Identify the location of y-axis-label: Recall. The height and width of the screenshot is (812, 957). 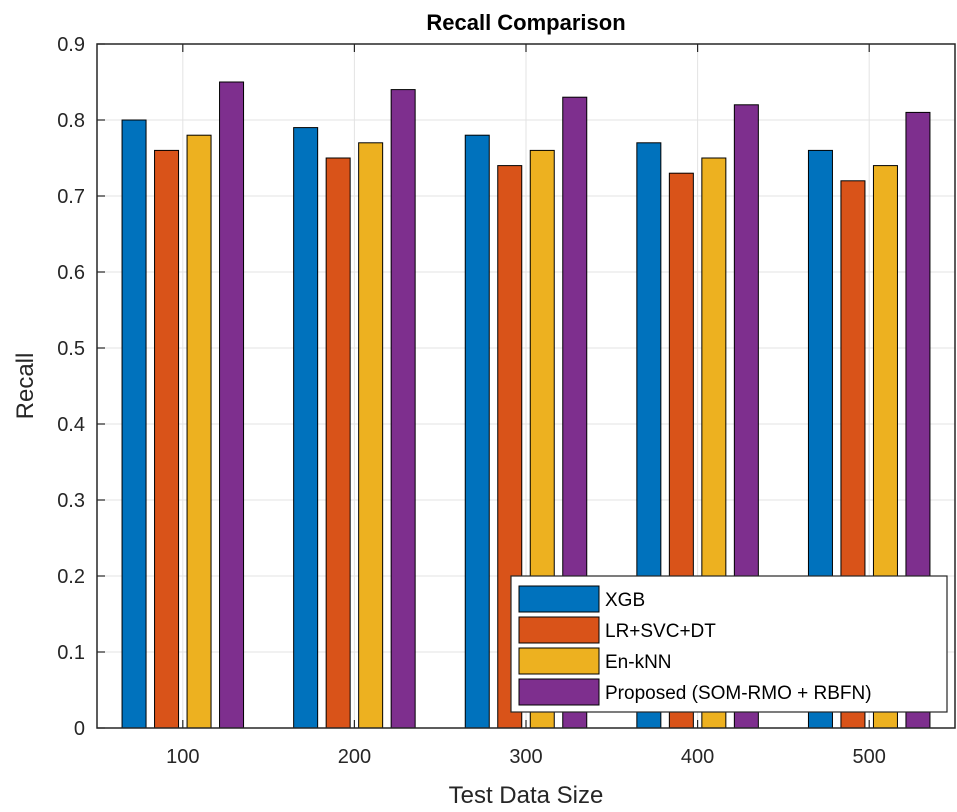
(25, 386).